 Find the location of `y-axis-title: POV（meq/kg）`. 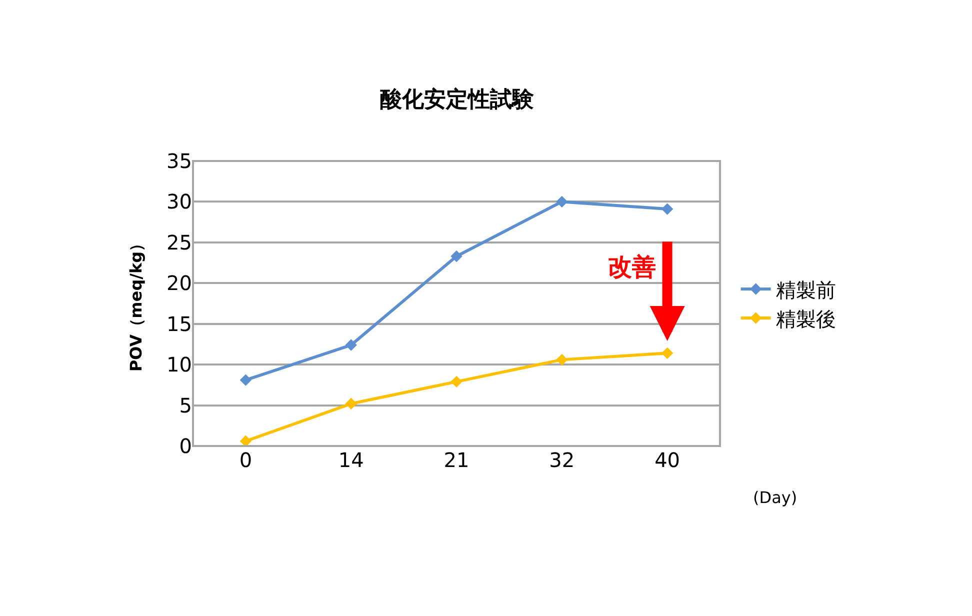

y-axis-title: POV（meq/kg） is located at coordinates (136, 303).